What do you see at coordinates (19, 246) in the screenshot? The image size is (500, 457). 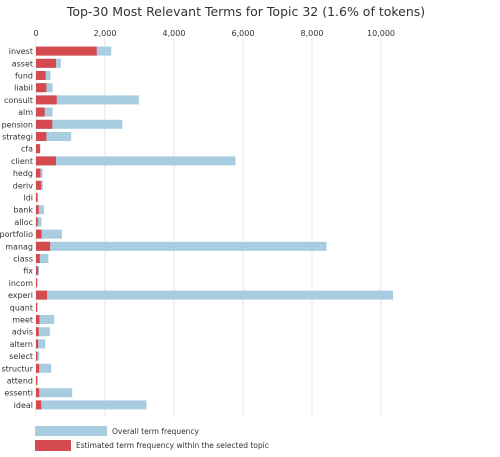 I see `term-label-manag: manag` at bounding box center [19, 246].